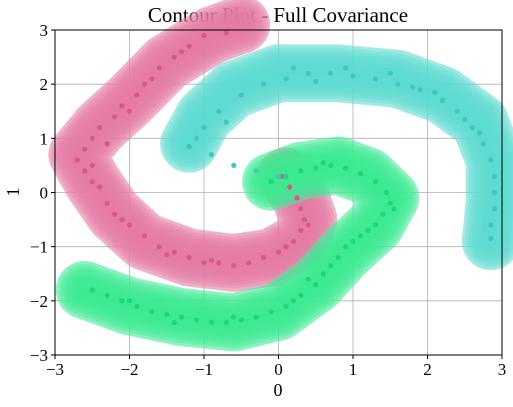 The image size is (513, 407). I want to click on x-tick-label: 1, so click(353, 369).